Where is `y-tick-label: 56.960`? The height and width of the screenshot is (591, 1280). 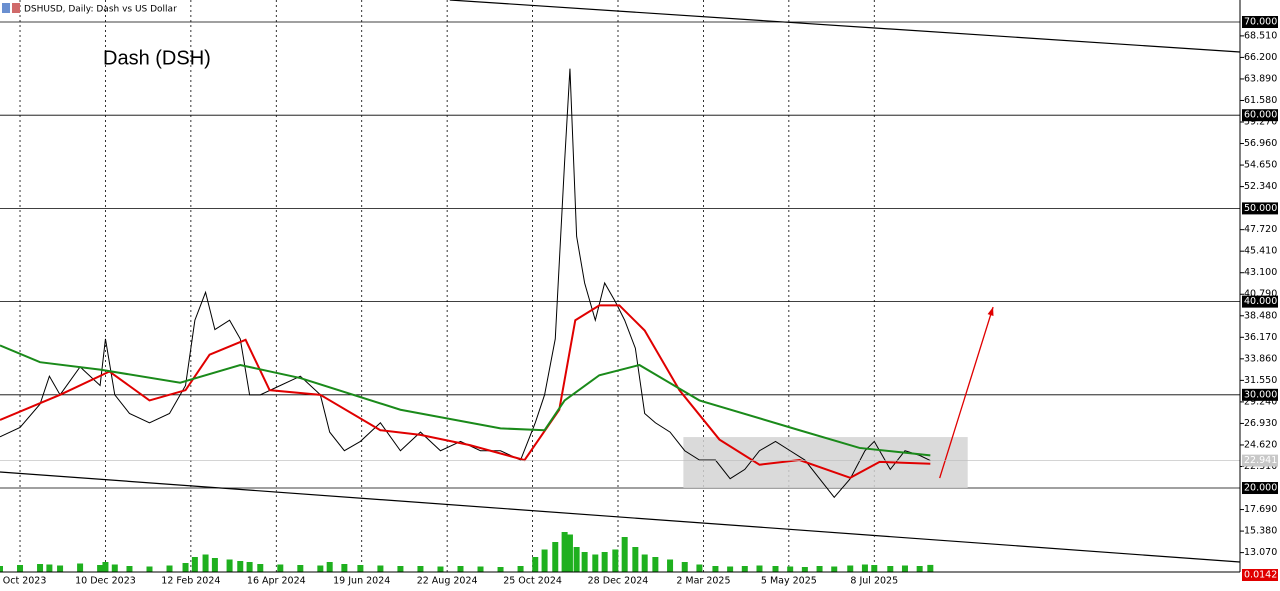 y-tick-label: 56.960 is located at coordinates (1260, 143).